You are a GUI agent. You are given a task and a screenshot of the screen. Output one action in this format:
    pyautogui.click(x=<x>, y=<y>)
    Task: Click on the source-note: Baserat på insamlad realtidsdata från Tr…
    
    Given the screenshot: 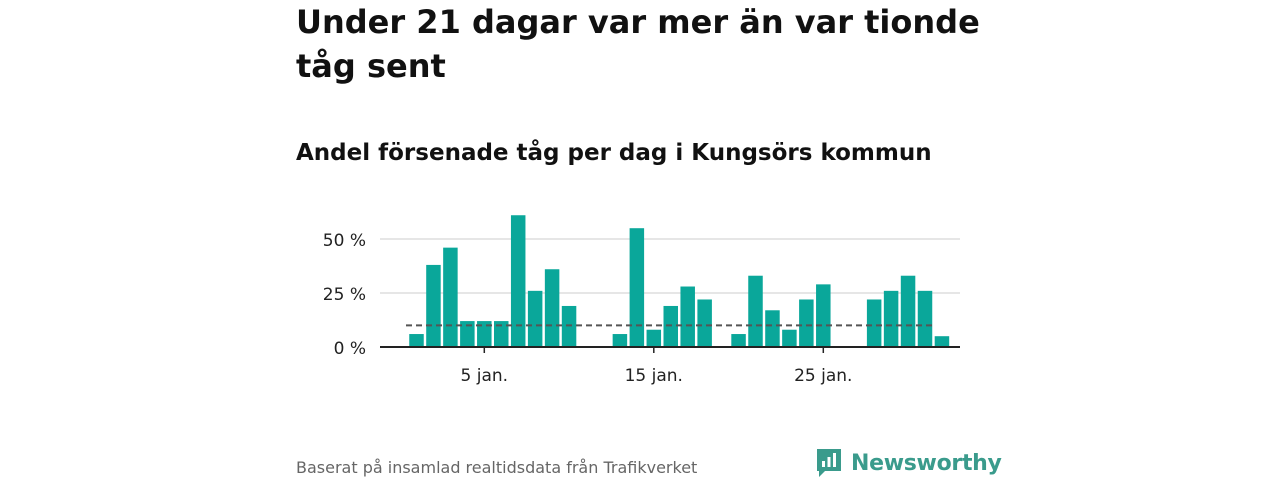 What is the action you would take?
    pyautogui.click(x=497, y=467)
    